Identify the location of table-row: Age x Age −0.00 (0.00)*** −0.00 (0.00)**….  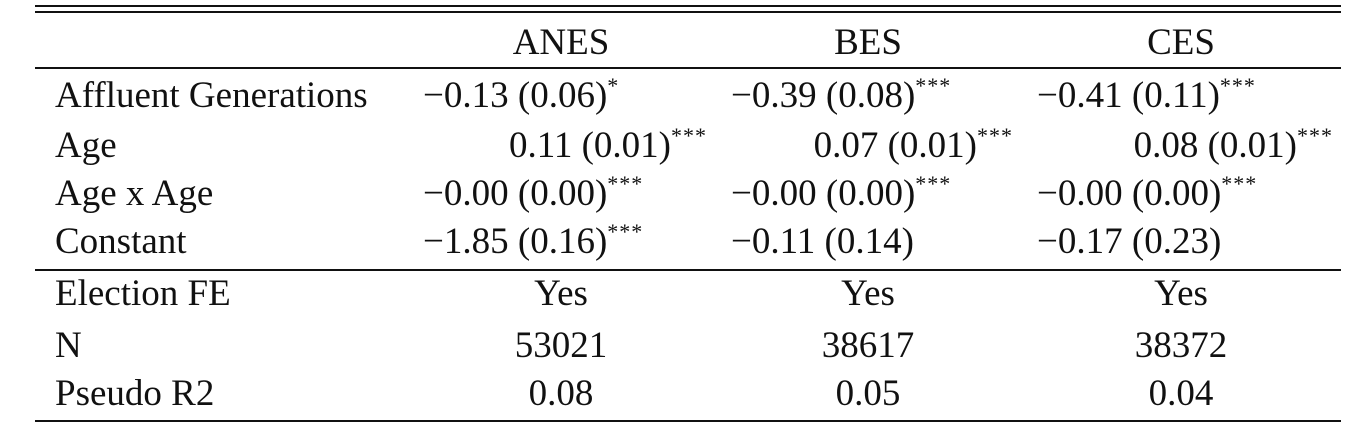
(688, 193).